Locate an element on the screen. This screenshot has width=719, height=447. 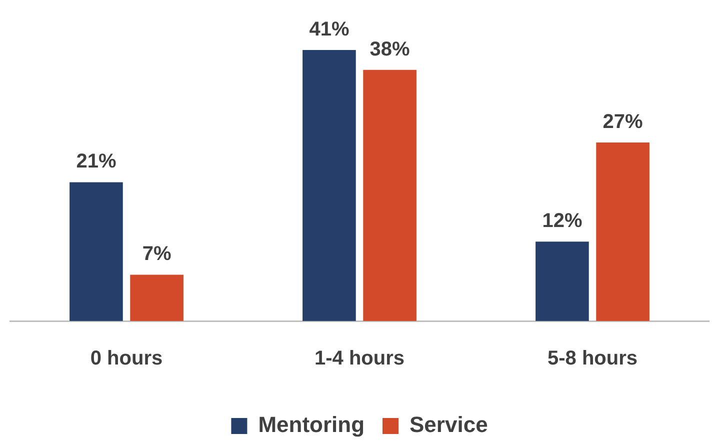
x-tick-label: 1-4 hours is located at coordinates (359, 359).